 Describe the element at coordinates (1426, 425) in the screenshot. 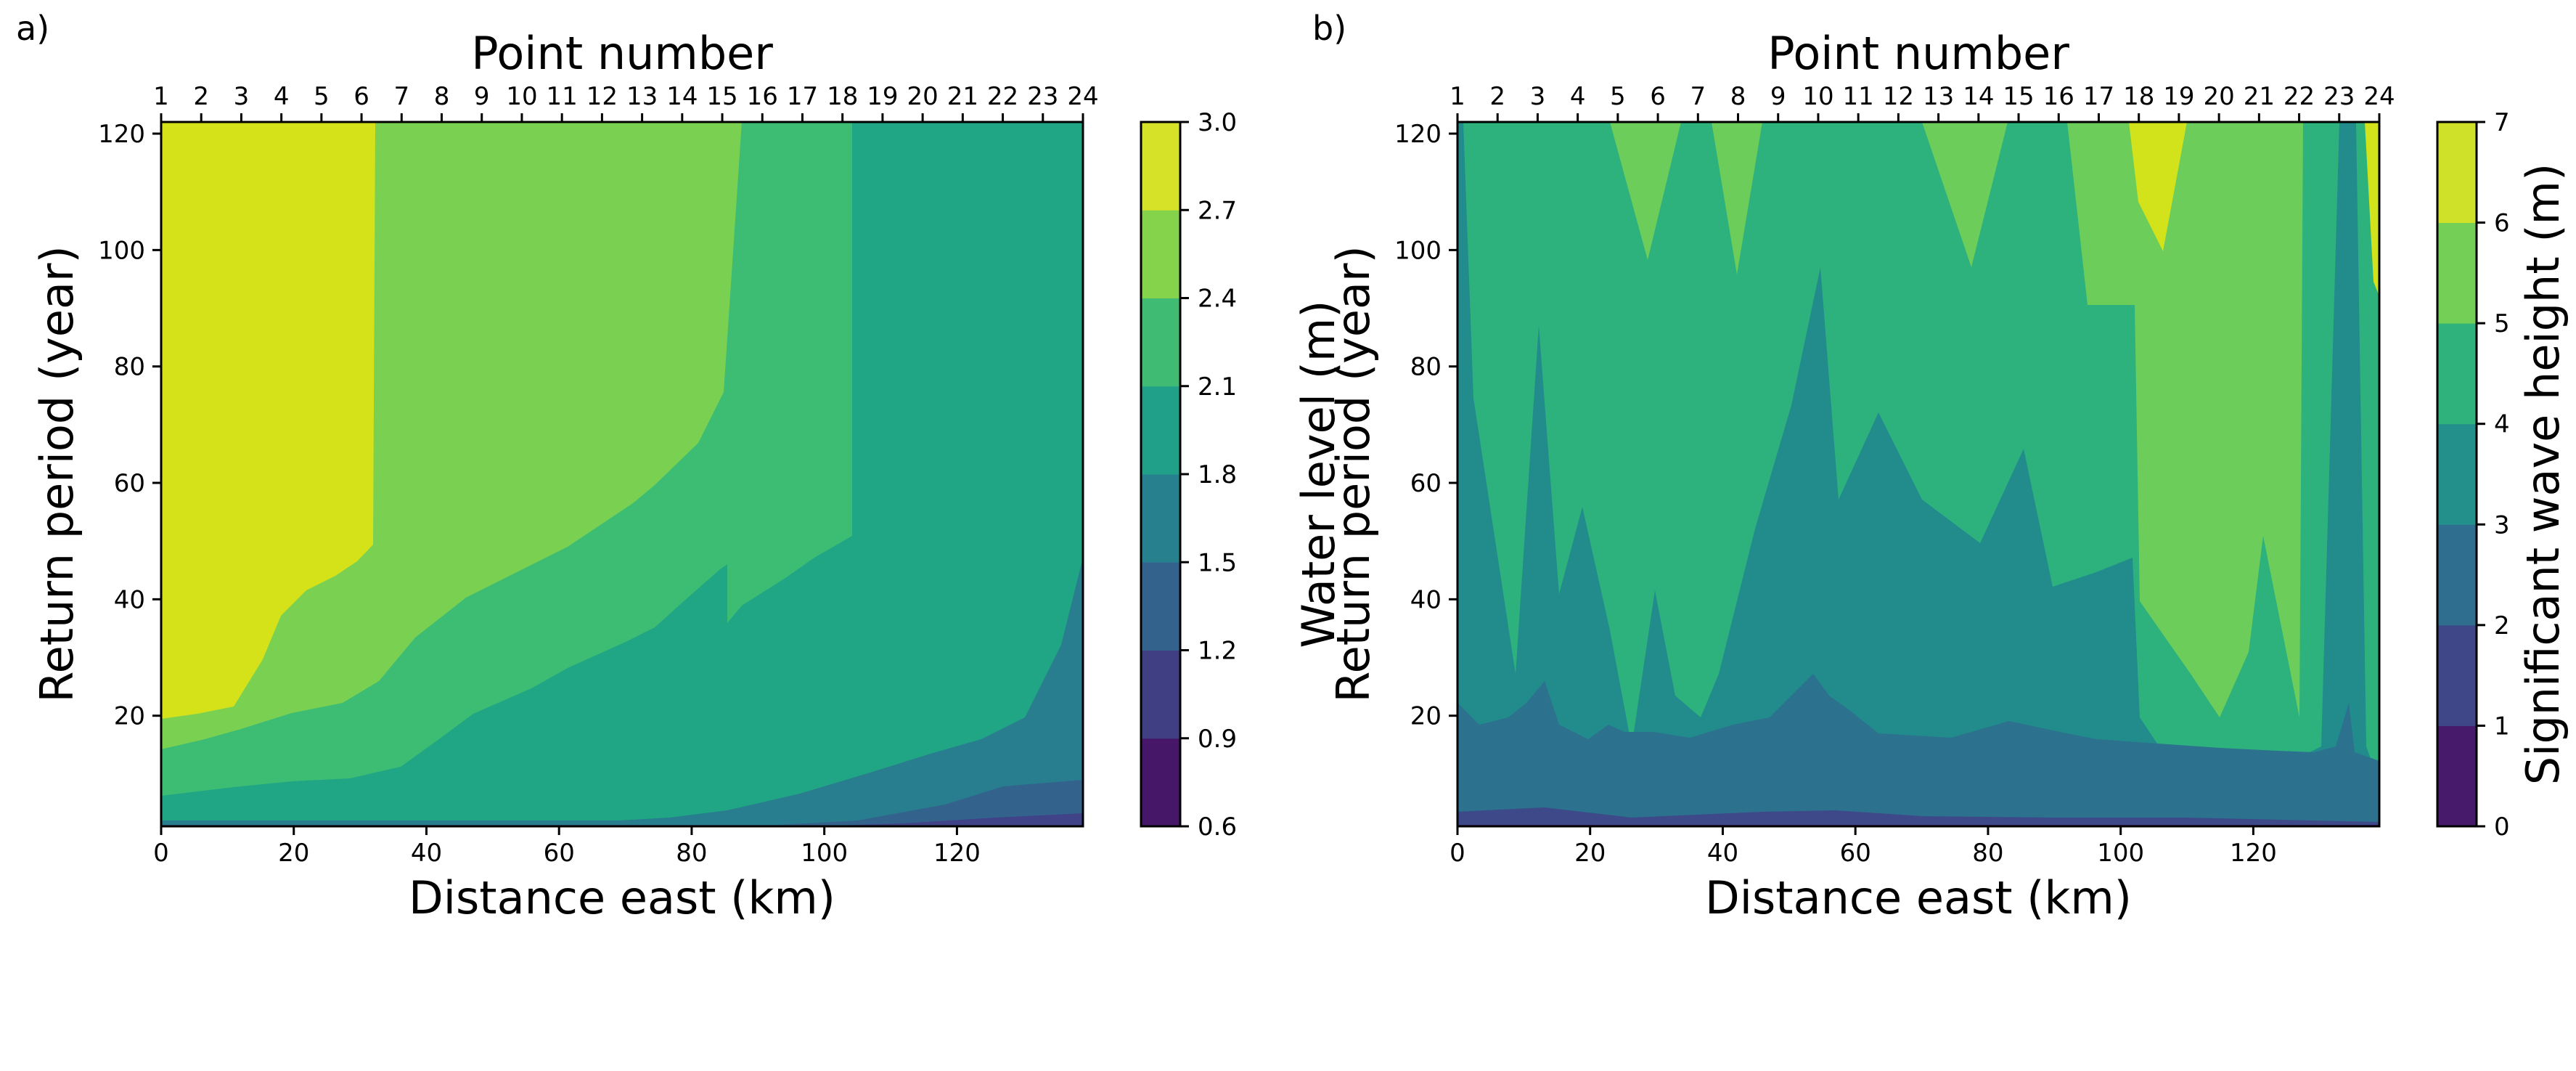

I see `panel-b-y-axis: 20 40 60 80 100 120` at that location.